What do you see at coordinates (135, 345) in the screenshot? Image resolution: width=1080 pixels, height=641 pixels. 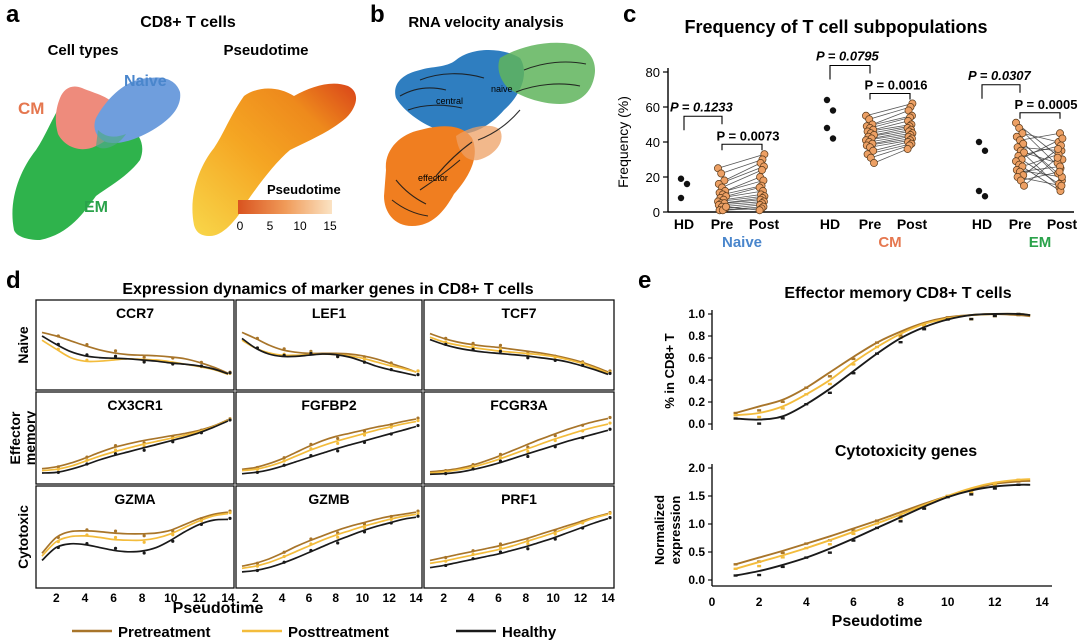 I see `gene-panel-ccr7: CCR7` at bounding box center [135, 345].